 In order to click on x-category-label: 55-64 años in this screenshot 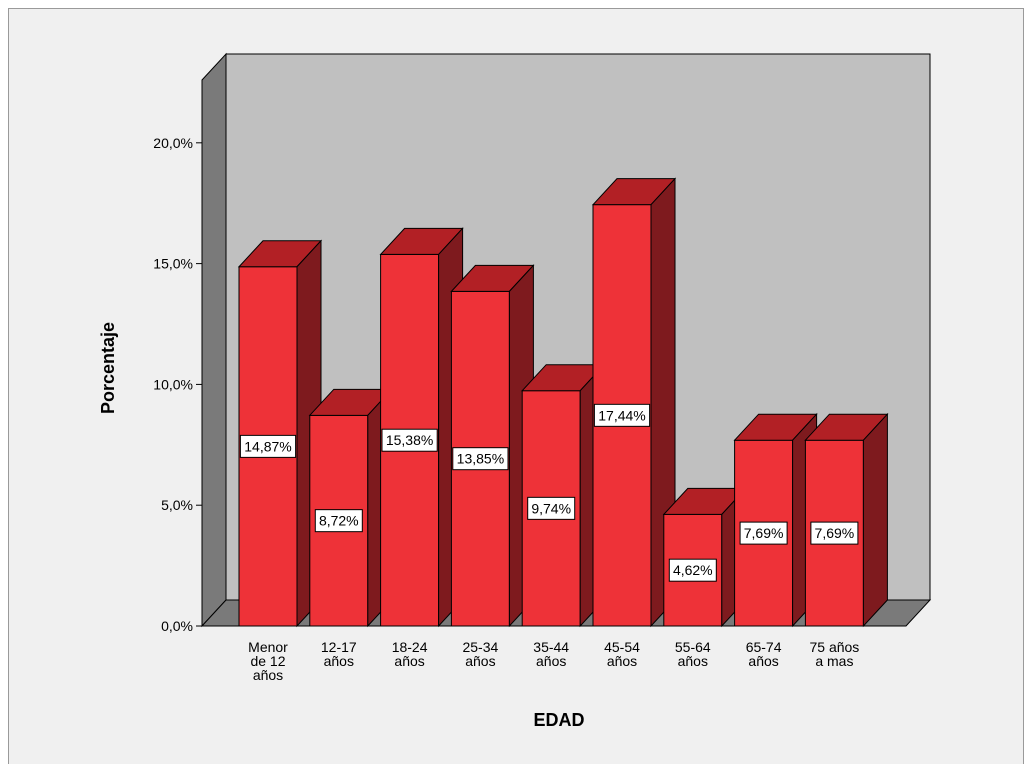, I will do `click(693, 654)`.